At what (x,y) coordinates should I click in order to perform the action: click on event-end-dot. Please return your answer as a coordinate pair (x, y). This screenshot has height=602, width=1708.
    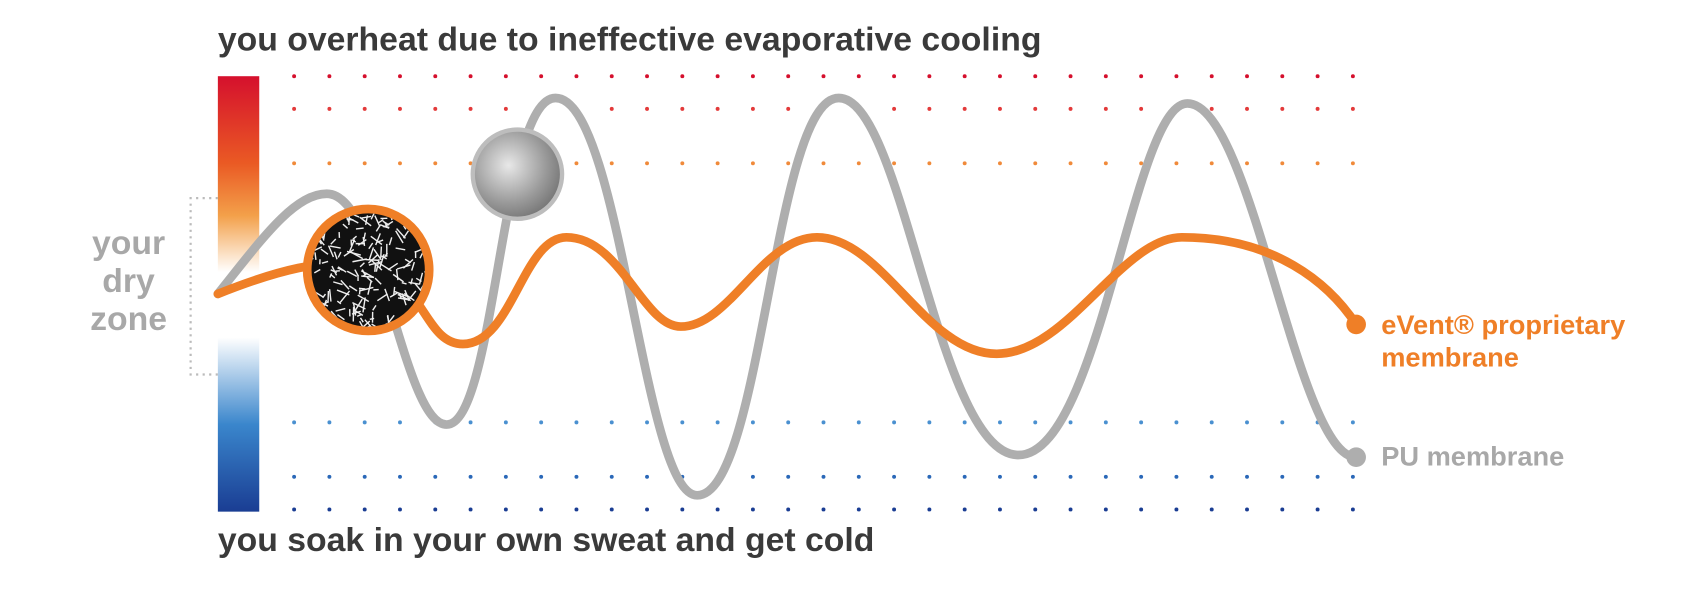
    Looking at the image, I should click on (1356, 324).